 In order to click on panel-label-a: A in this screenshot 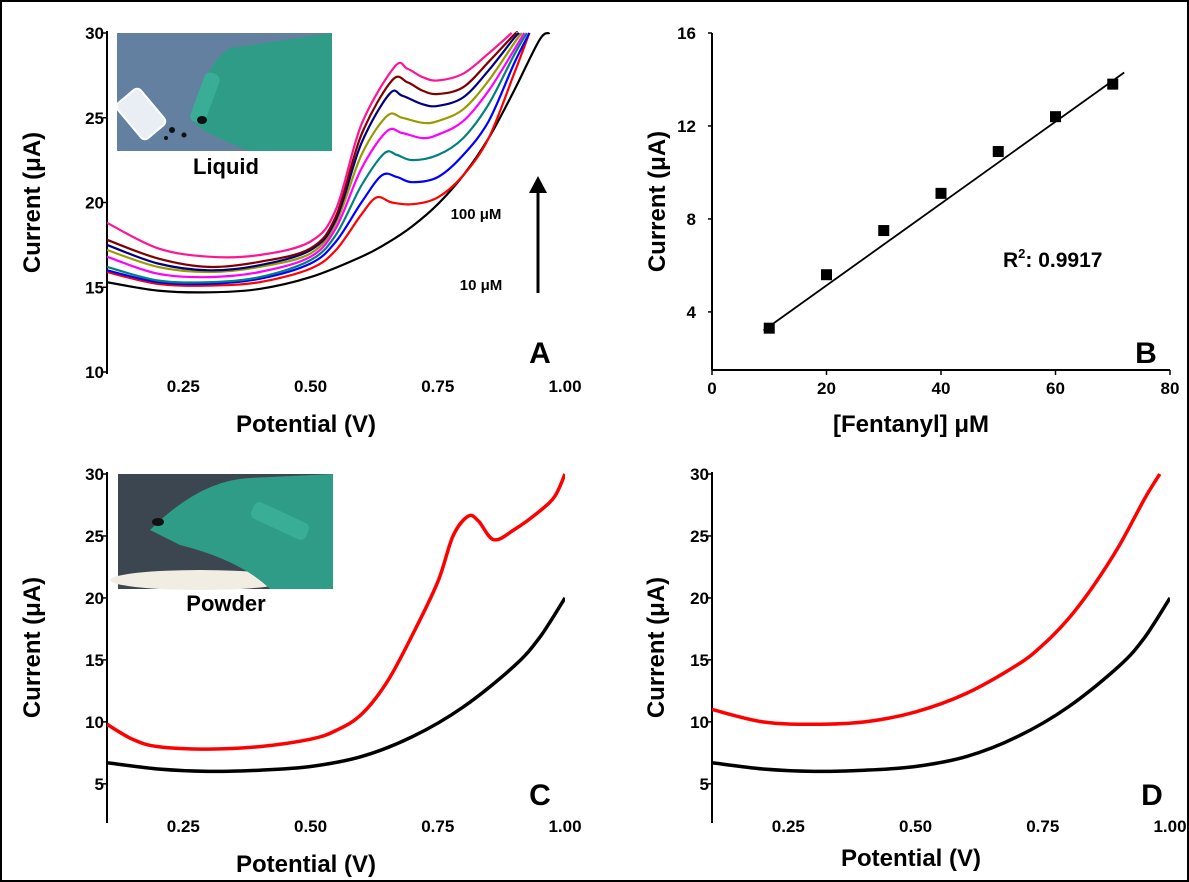, I will do `click(540, 353)`.